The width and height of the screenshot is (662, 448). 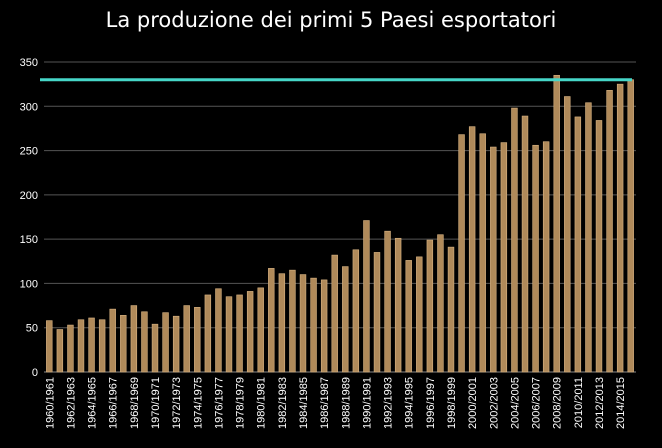 I want to click on x-tick-label: 1986/1987, so click(x=325, y=403).